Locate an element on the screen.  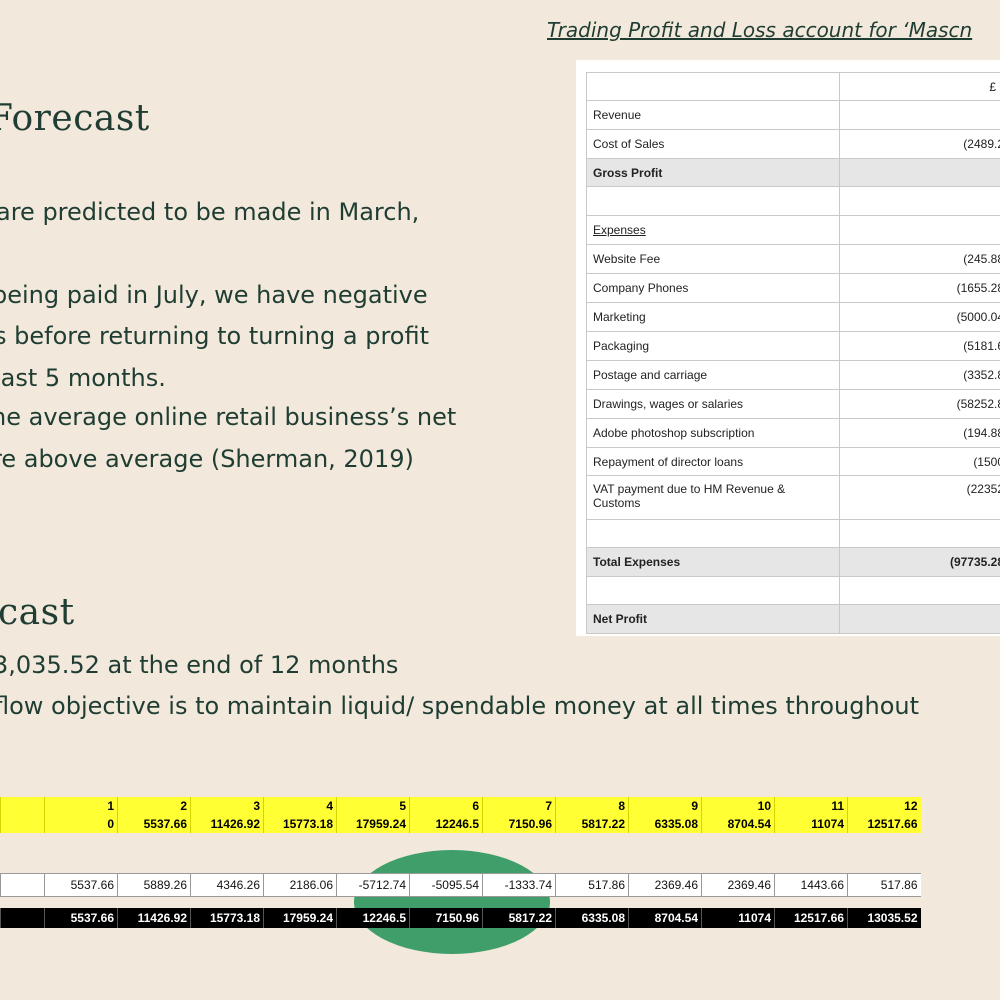
section1-line-2: . is located at coordinates (1, 254).